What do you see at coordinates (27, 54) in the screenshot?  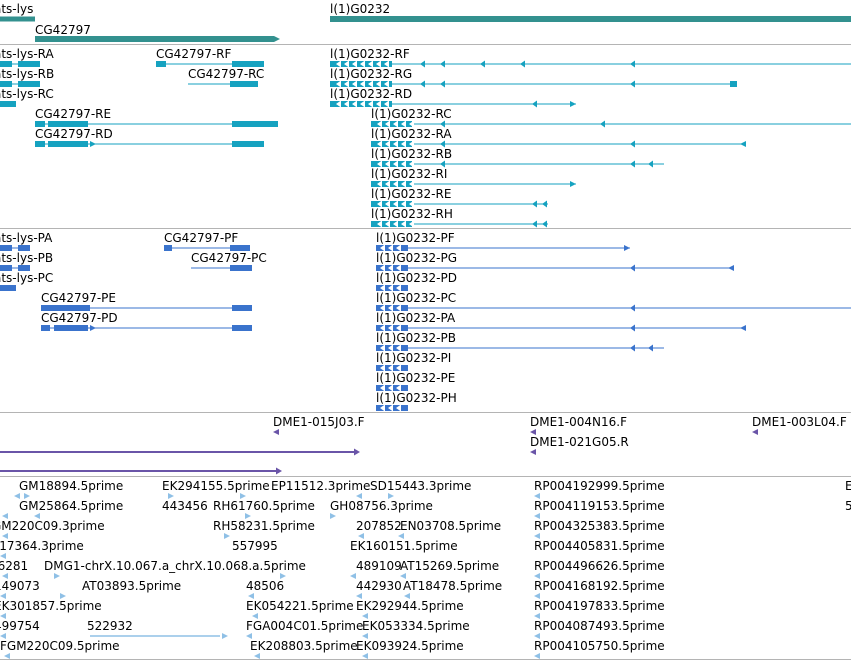 I see `feature-label: ats-lys-RA` at bounding box center [27, 54].